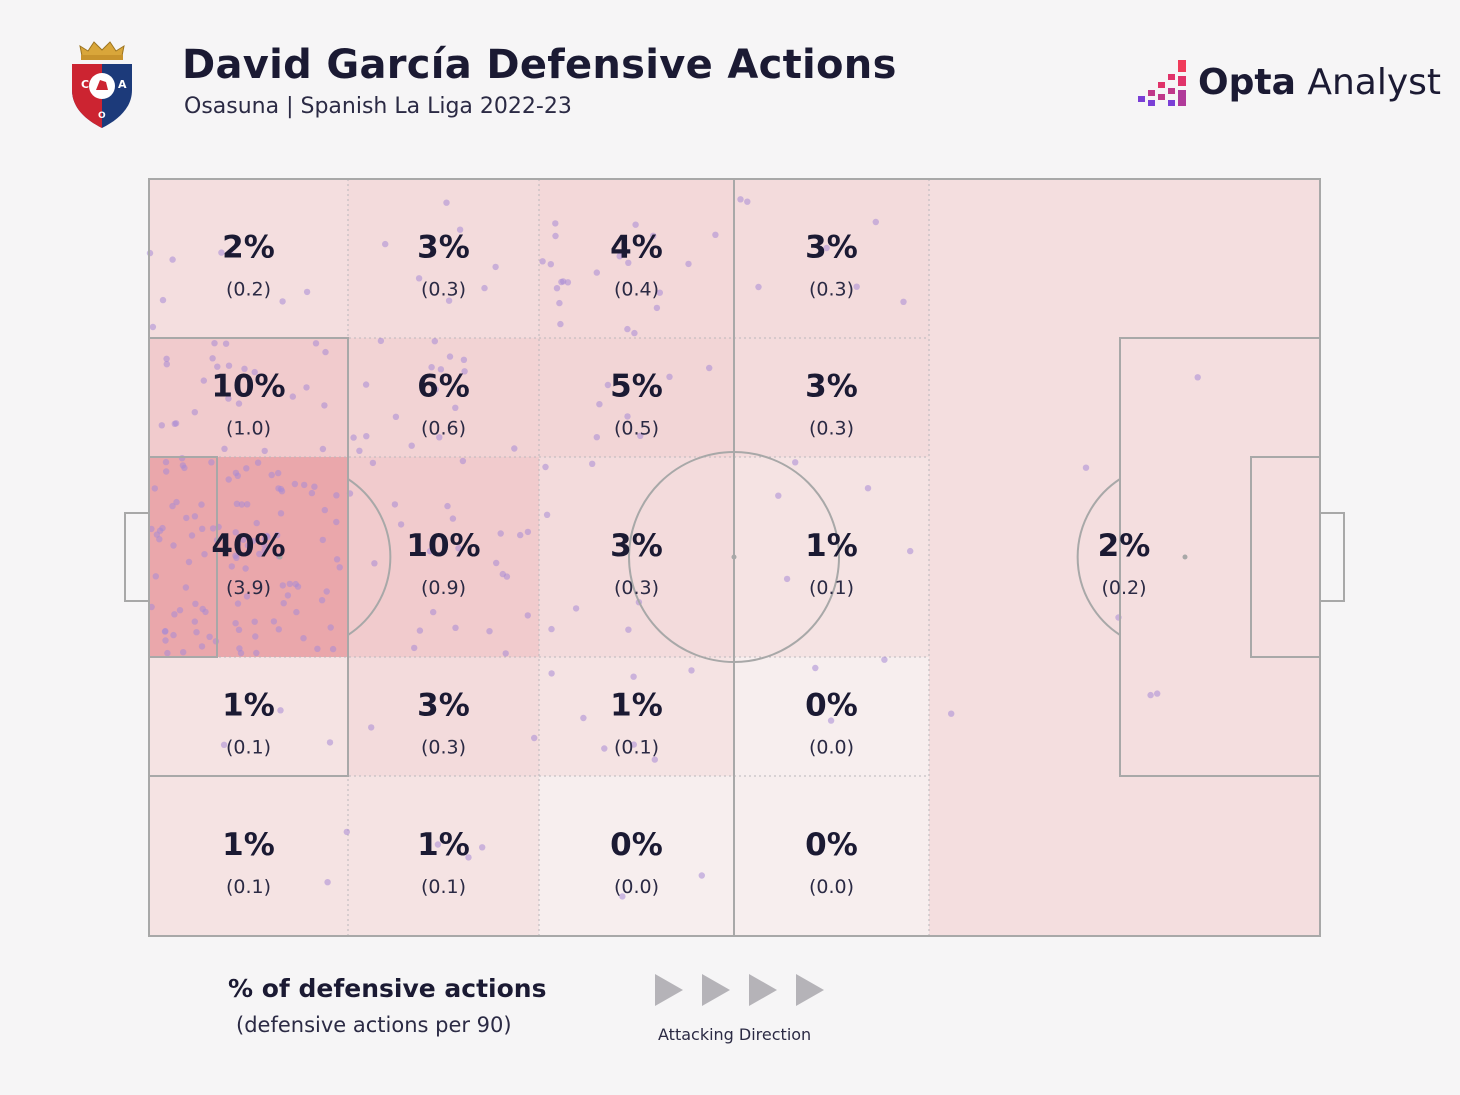 Image resolution: width=1460 pixels, height=1095 pixels. What do you see at coordinates (1332, 557) in the screenshot?
I see `right-goal` at bounding box center [1332, 557].